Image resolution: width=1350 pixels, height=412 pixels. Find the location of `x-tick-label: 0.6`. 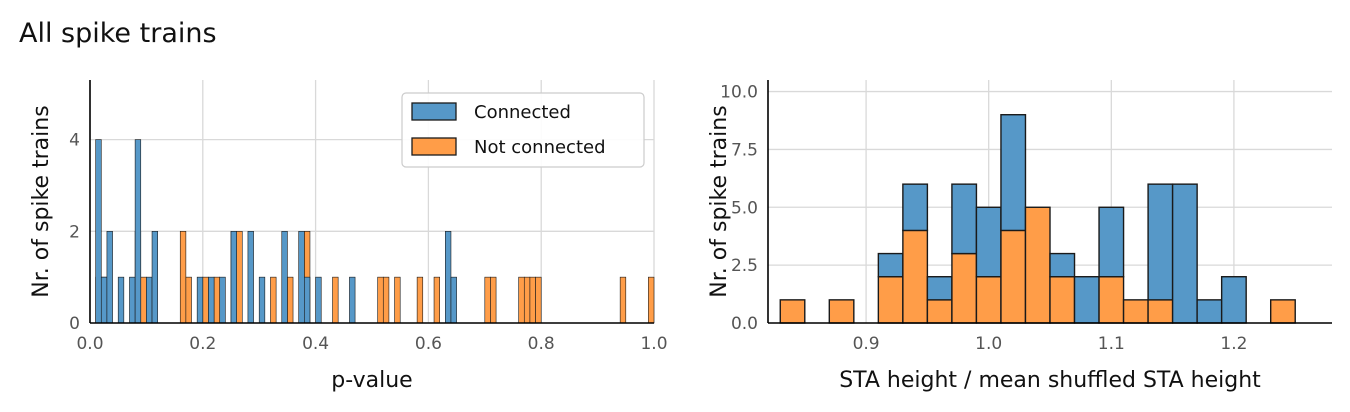

x-tick-label: 0.6 is located at coordinates (428, 344).